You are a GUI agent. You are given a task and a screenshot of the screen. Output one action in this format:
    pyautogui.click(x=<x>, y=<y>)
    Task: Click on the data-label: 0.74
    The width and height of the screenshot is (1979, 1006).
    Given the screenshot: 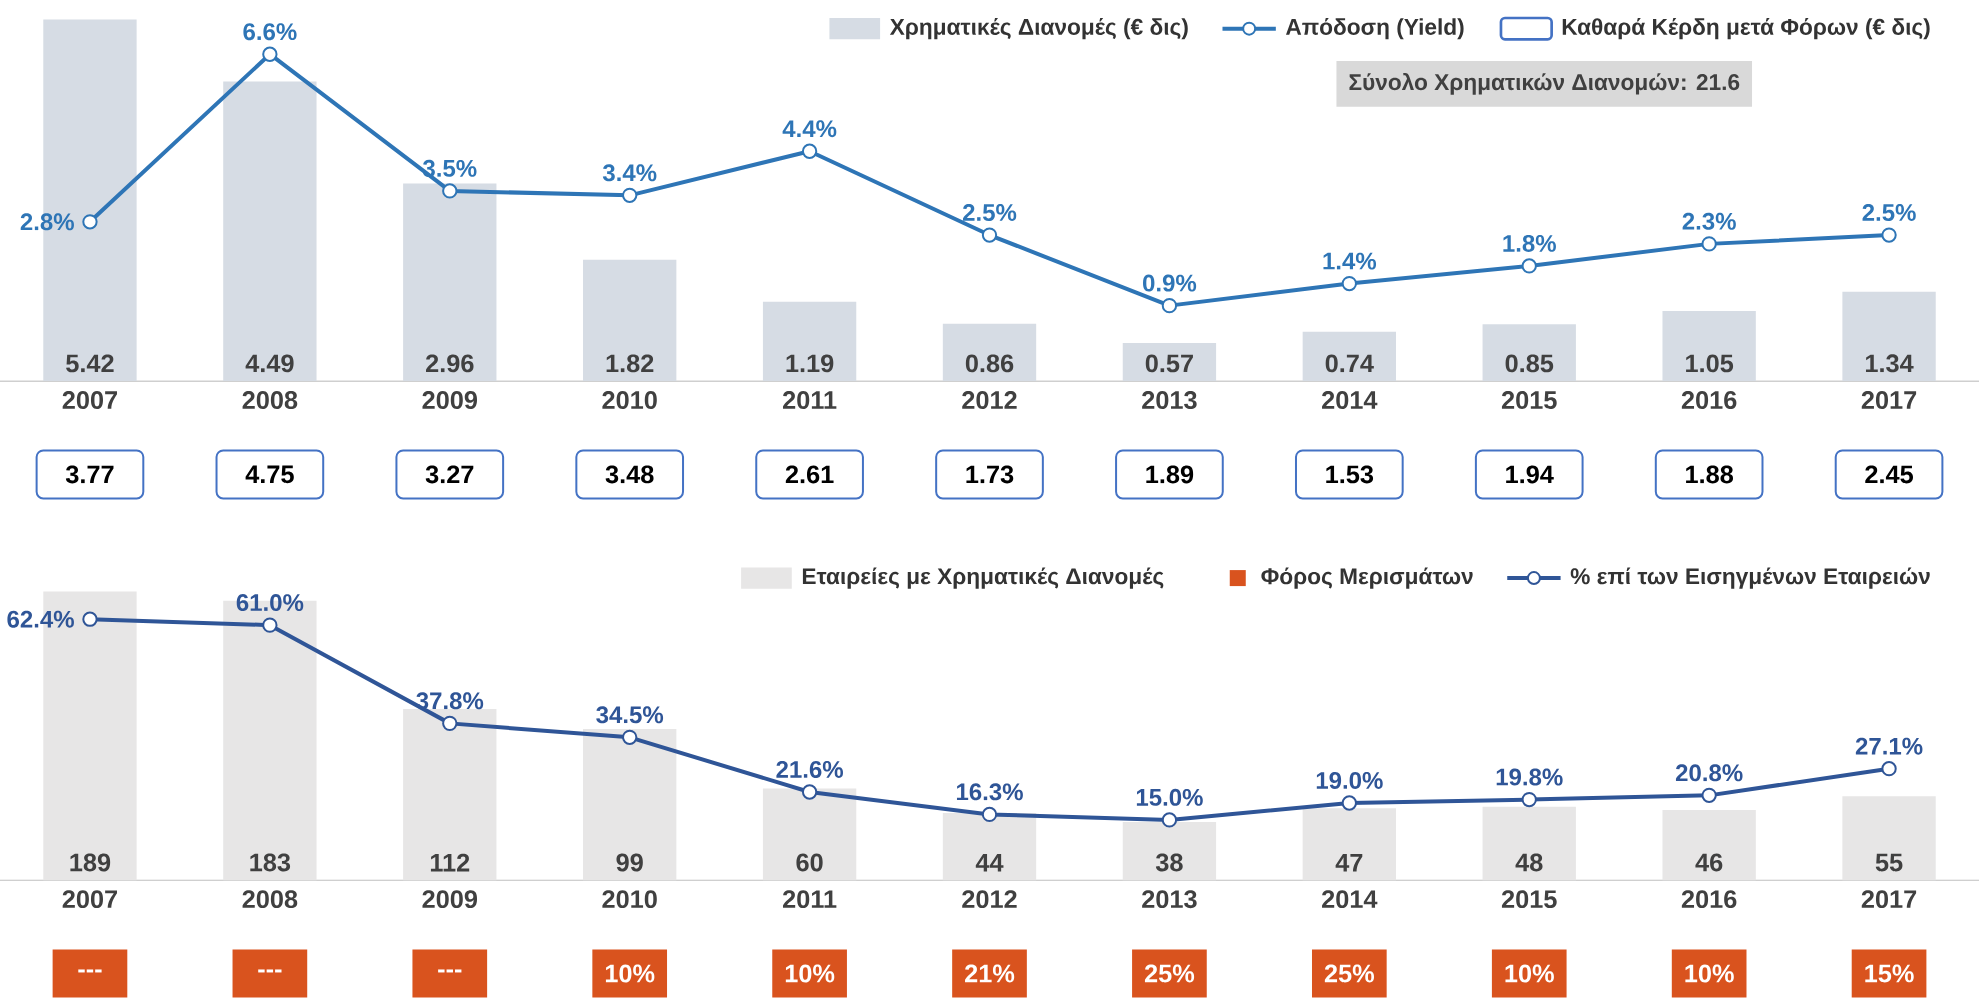 What is the action you would take?
    pyautogui.click(x=1349, y=363)
    